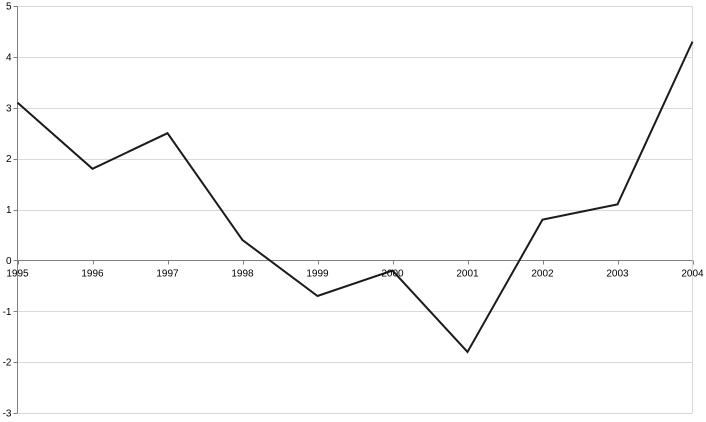  What do you see at coordinates (7, 312) in the screenshot?
I see `y-tick-label: -1` at bounding box center [7, 312].